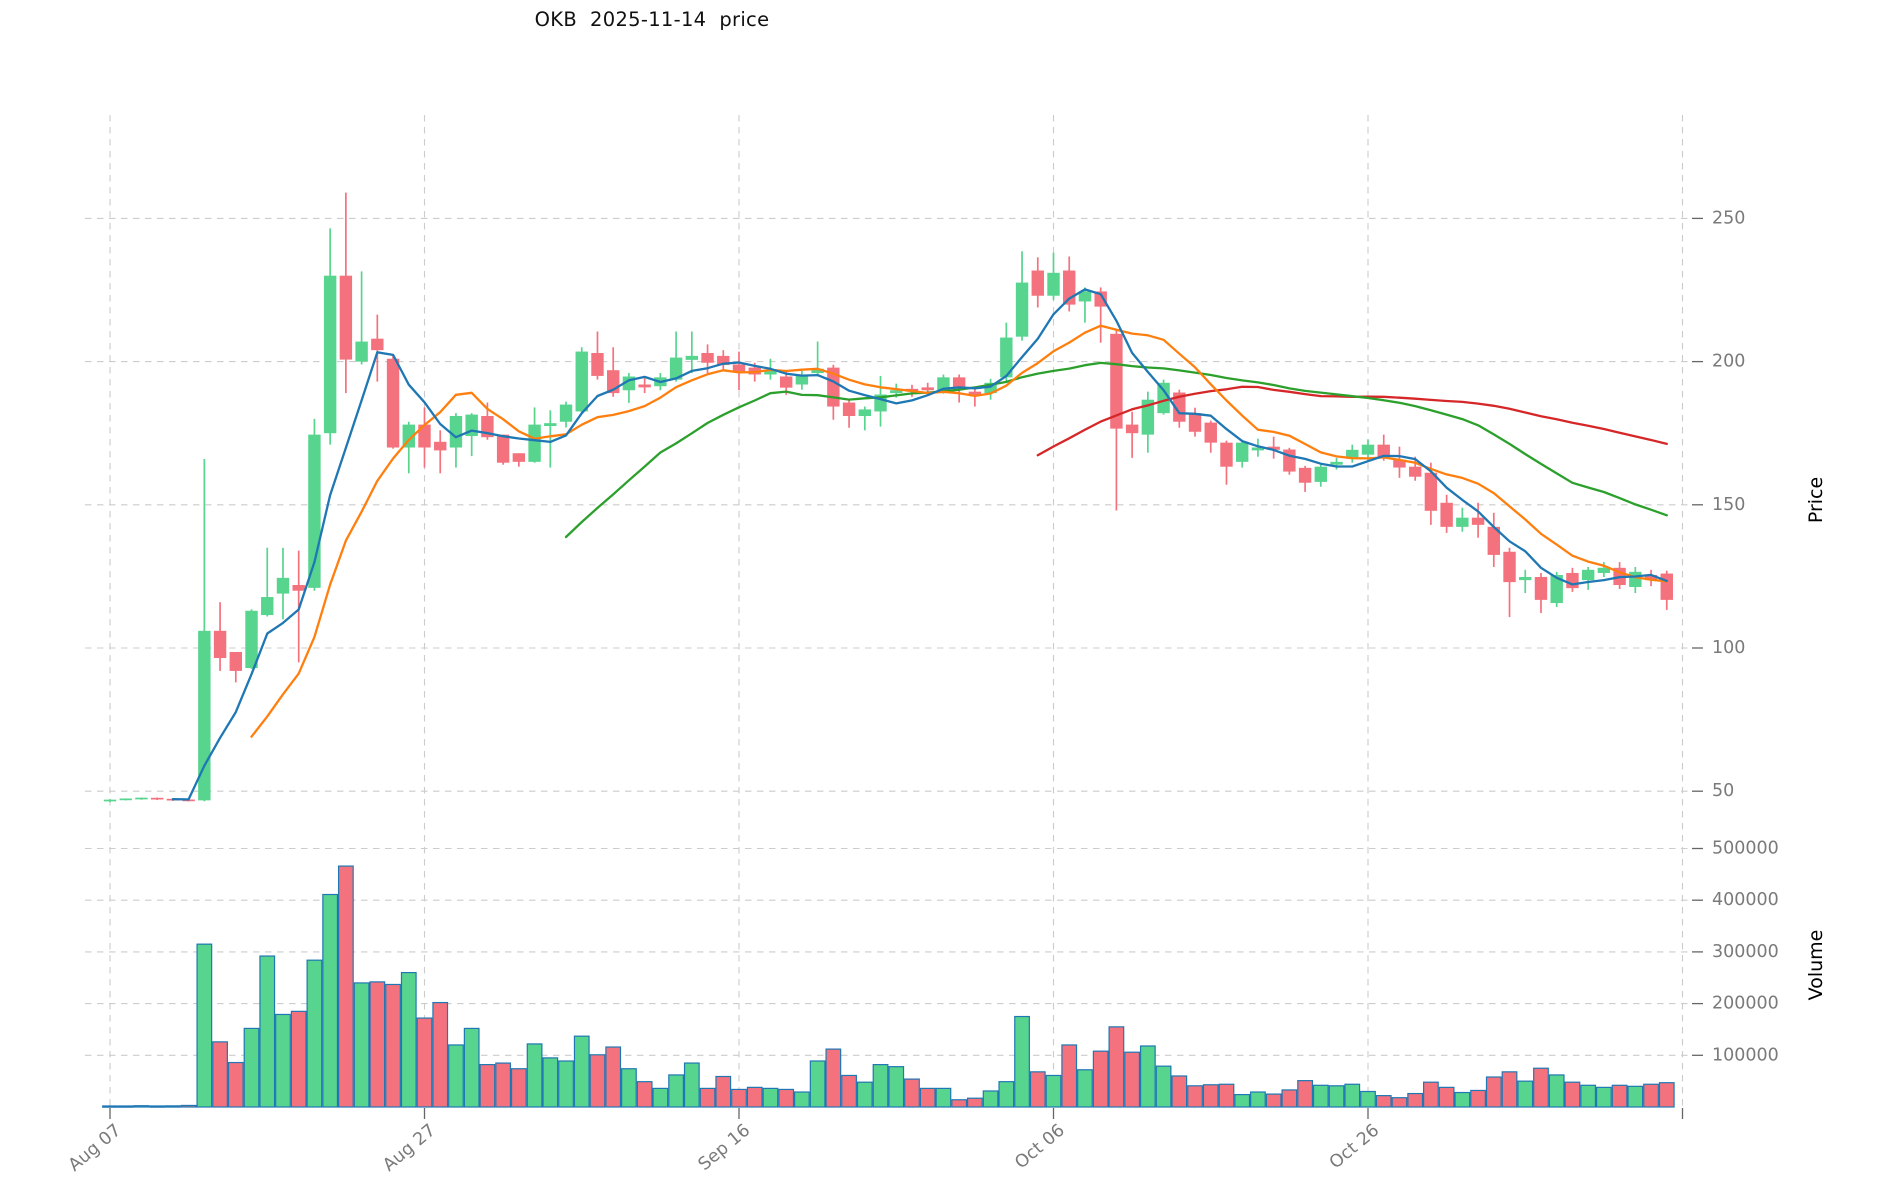  I want to click on date-tick-label: Oct 06, so click(1039, 1147).